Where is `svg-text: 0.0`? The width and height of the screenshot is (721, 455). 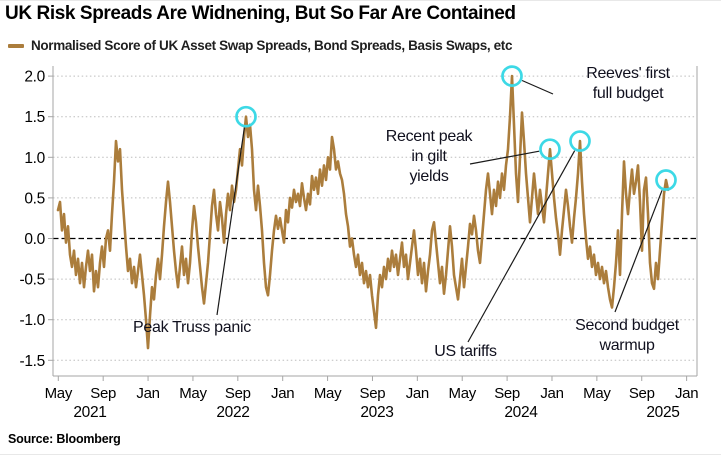
svg-text: 0.0 is located at coordinates (34, 239).